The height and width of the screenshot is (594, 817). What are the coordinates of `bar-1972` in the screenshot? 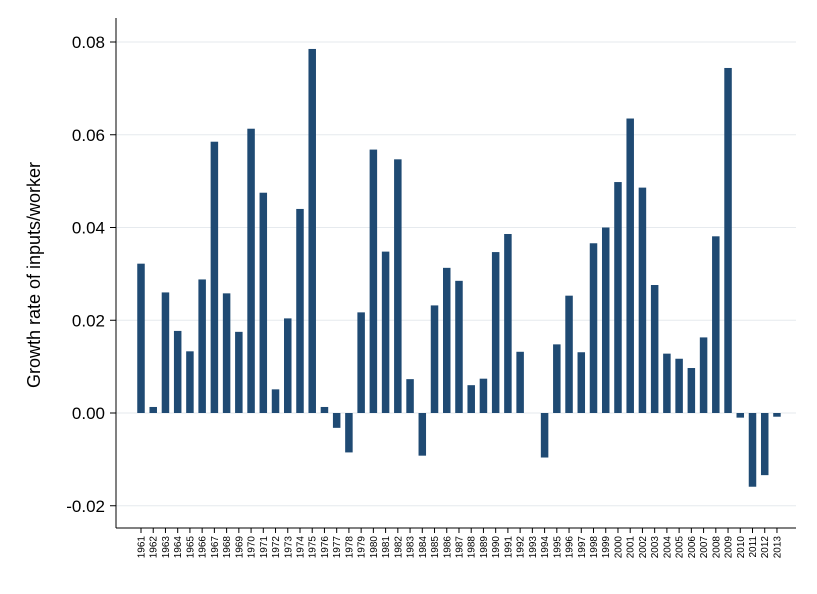 It's located at (275, 401).